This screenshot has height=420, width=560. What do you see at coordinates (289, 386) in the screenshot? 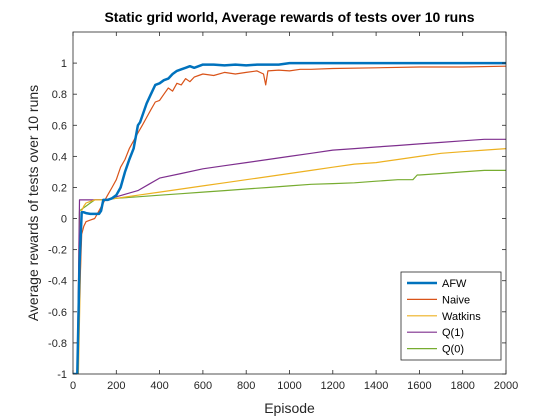
I see `x-tick-label: 1000` at bounding box center [289, 386].